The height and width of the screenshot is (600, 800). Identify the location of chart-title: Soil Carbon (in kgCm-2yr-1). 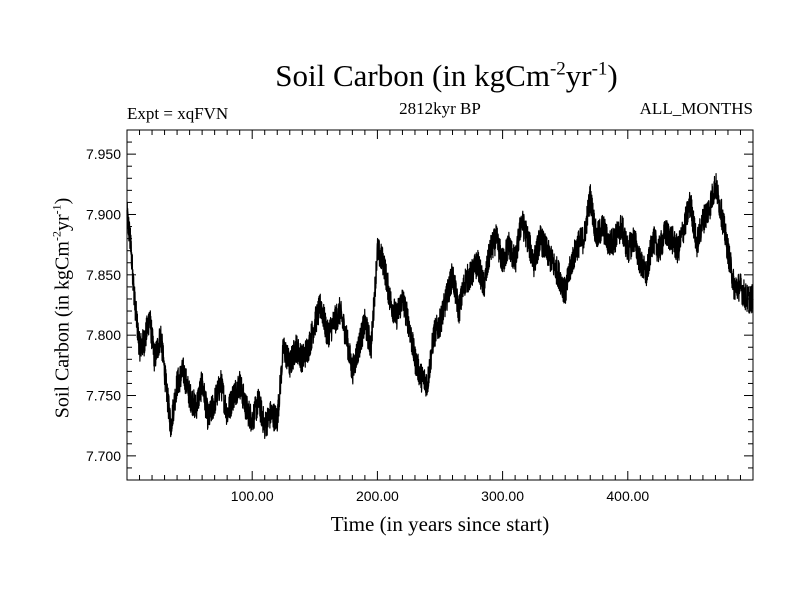
(400, 76).